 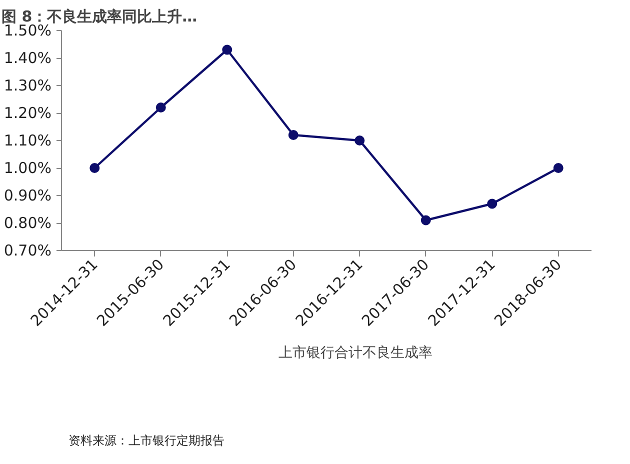 What do you see at coordinates (28, 113) in the screenshot?
I see `y-tick-label: 1.20%` at bounding box center [28, 113].